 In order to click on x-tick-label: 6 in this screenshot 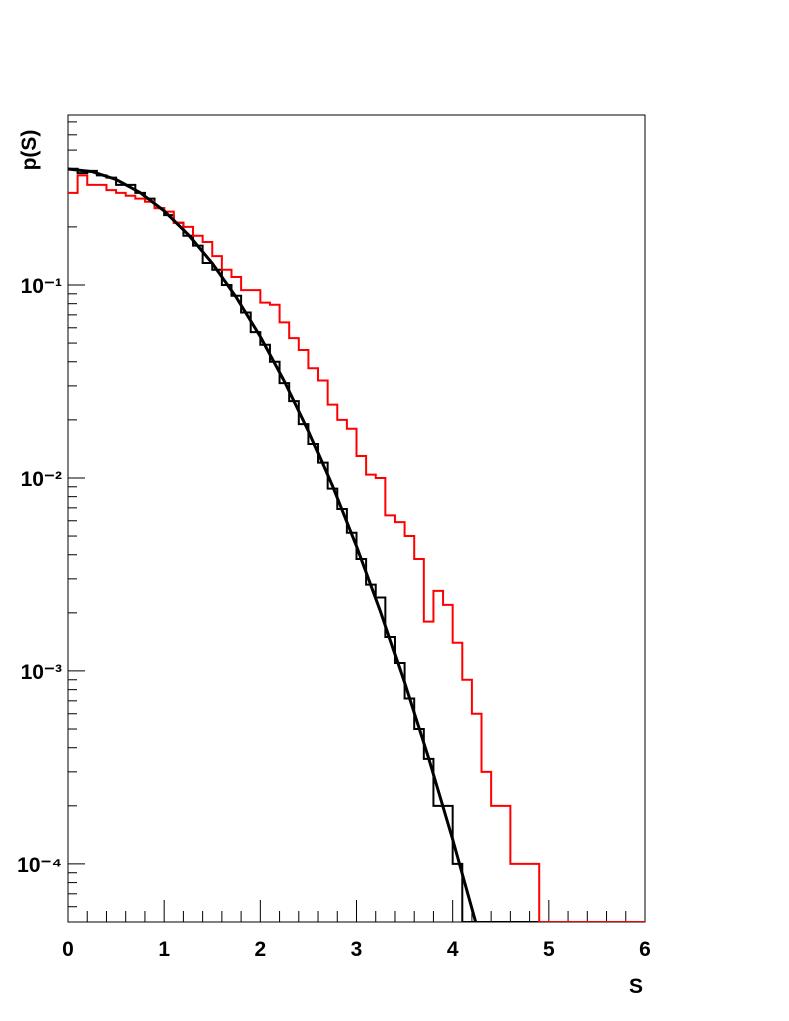, I will do `click(645, 949)`.